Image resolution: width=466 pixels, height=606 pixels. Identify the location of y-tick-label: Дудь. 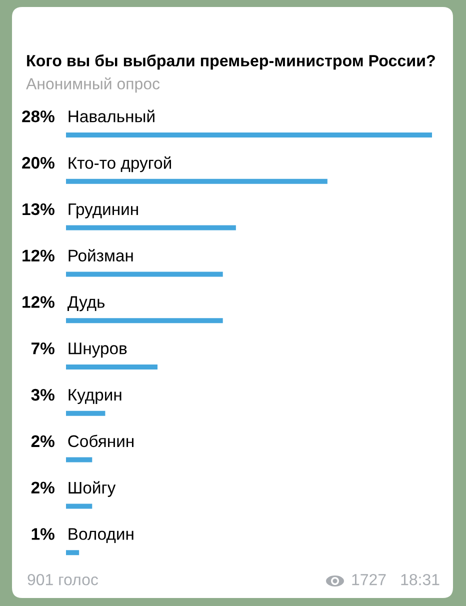
(86, 304).